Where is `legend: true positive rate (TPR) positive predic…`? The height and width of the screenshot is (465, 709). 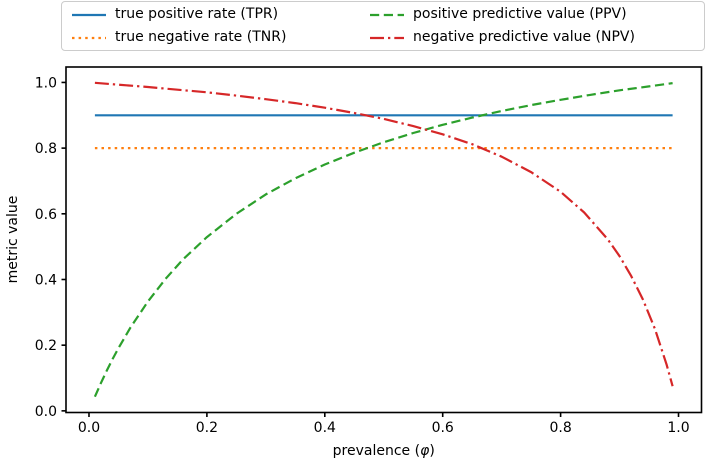 legend: true positive rate (TPR) positive predic… is located at coordinates (383, 26).